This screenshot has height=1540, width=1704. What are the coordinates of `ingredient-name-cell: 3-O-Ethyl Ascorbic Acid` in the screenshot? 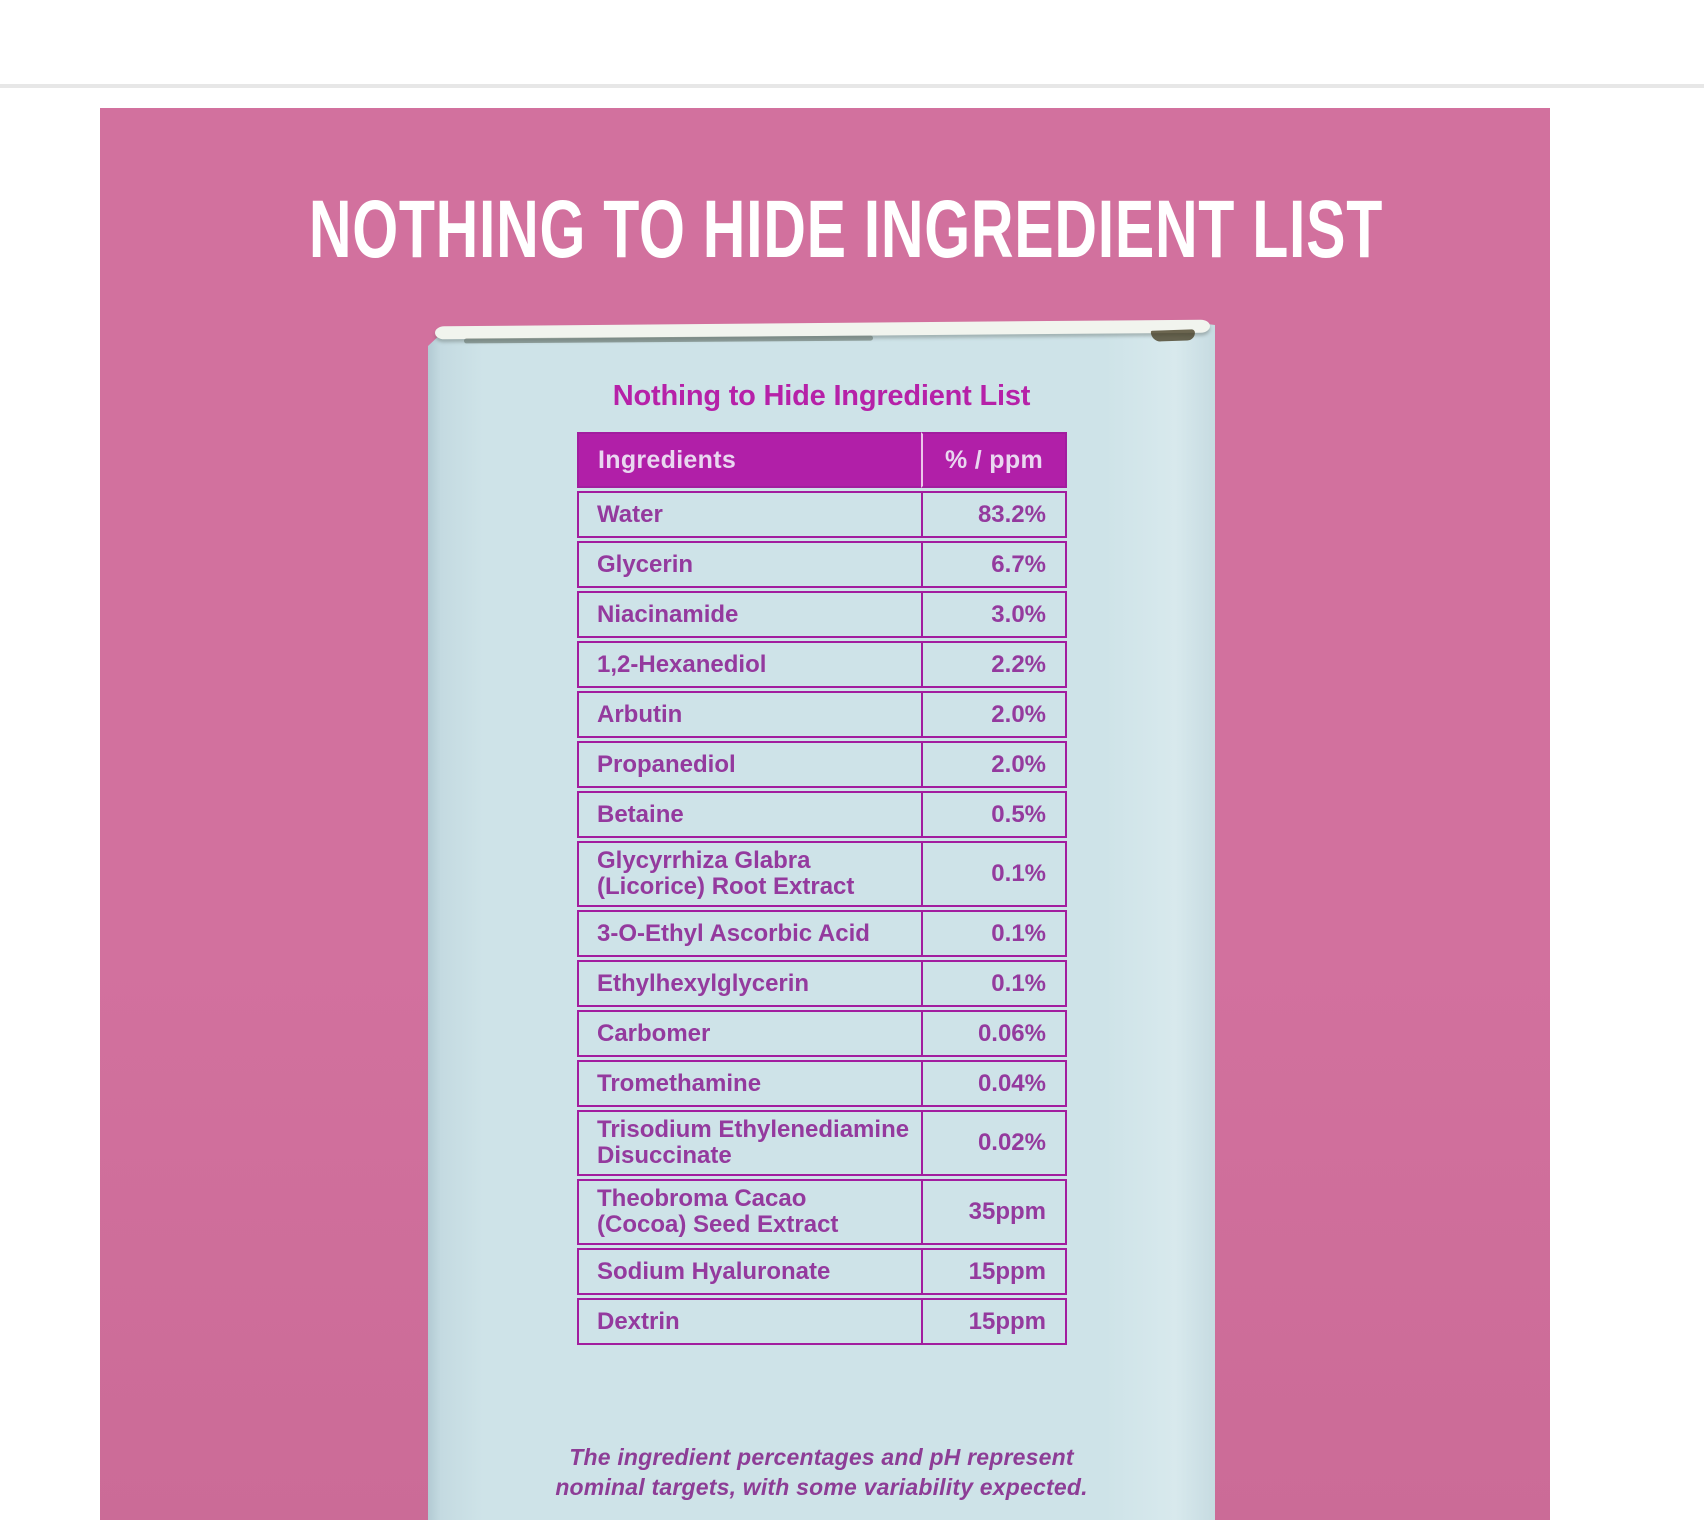 It's located at (749, 933).